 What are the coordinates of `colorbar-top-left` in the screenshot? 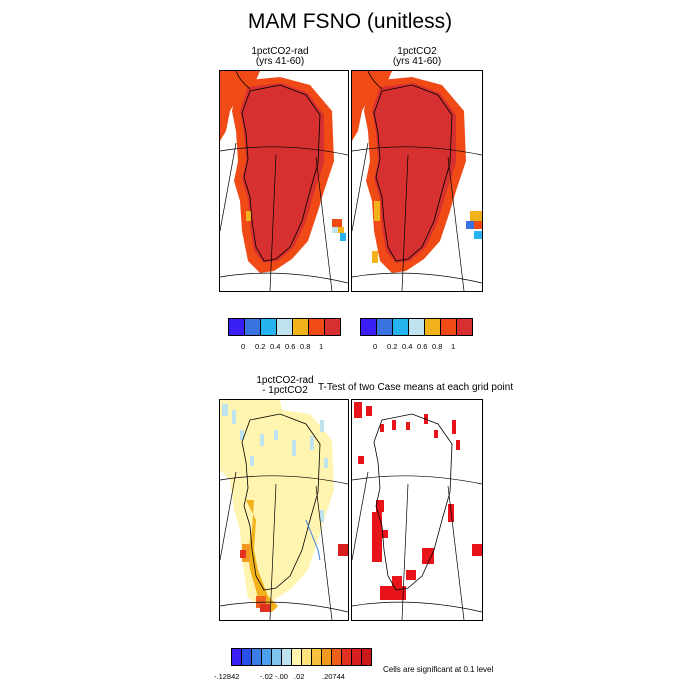 It's located at (284, 327).